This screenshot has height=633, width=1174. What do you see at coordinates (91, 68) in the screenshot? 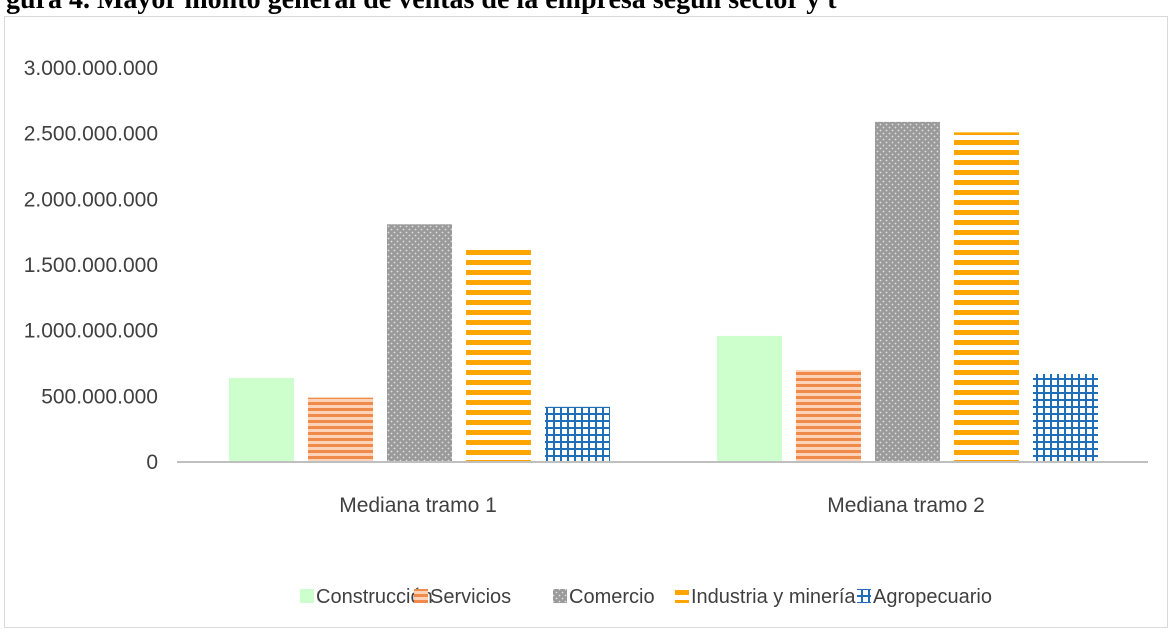
I see `y-tick-label: 3.000.000.000` at bounding box center [91, 68].